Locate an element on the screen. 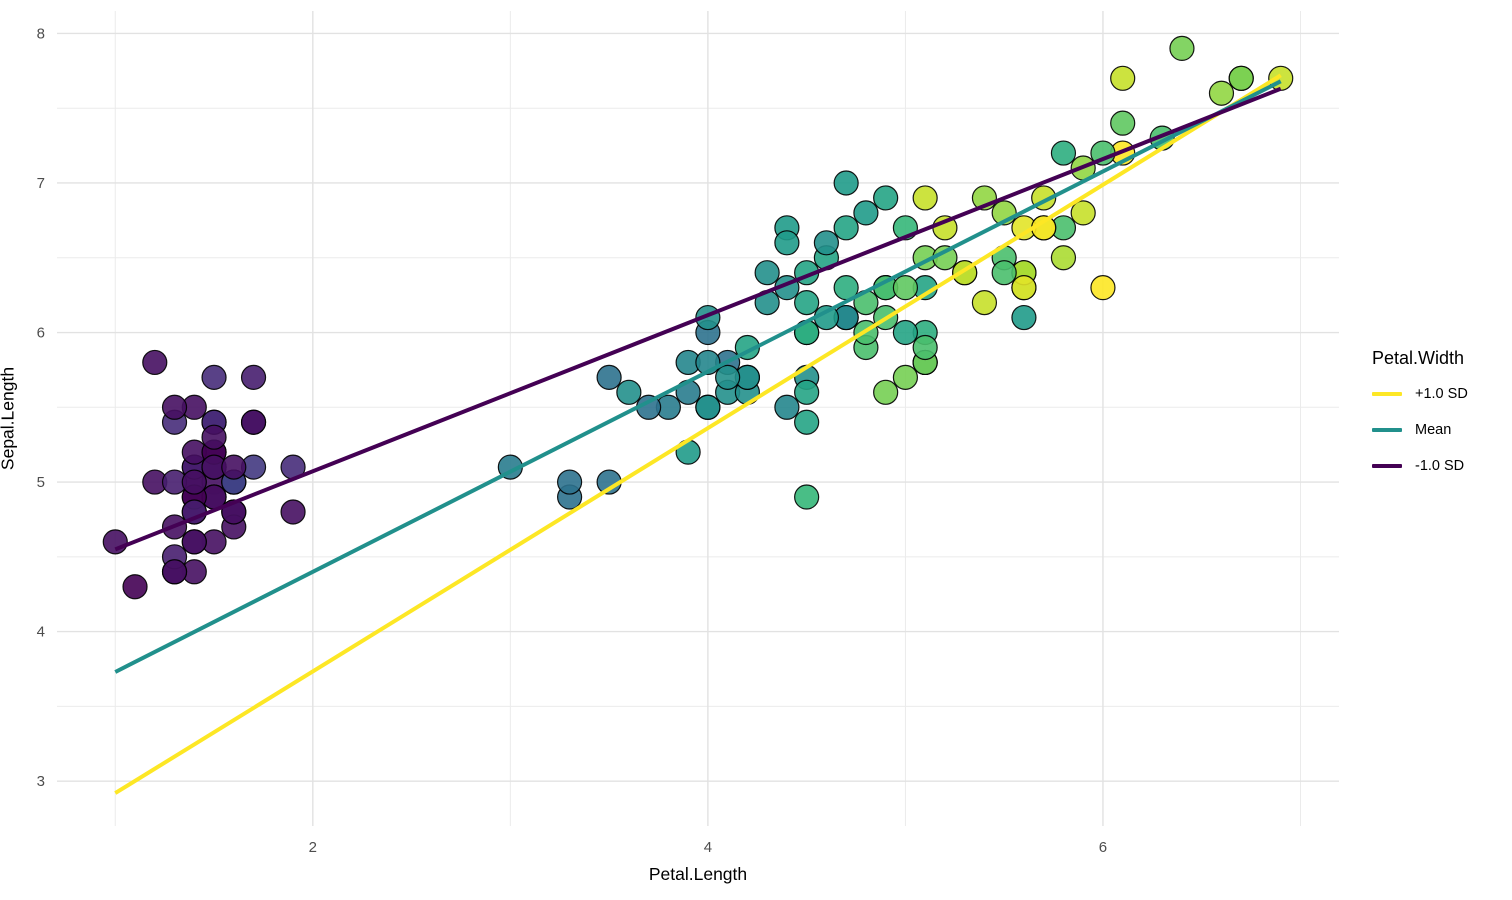 The width and height of the screenshot is (1512, 900). legend-key-line-mean is located at coordinates (1387, 430).